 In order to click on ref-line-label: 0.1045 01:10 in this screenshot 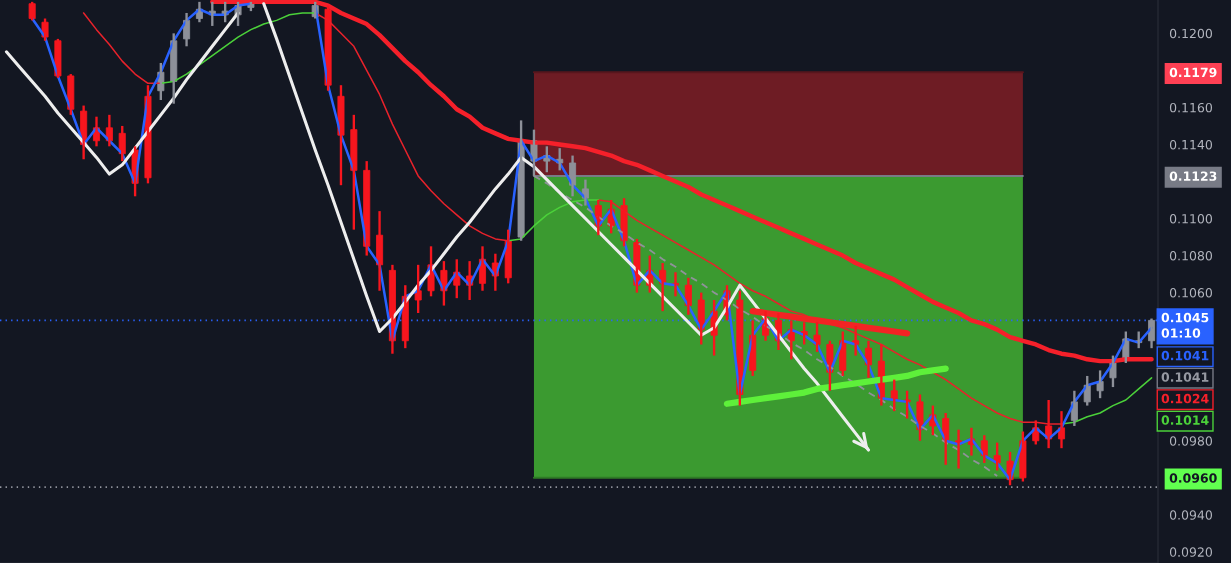, I will do `click(1185, 325)`.